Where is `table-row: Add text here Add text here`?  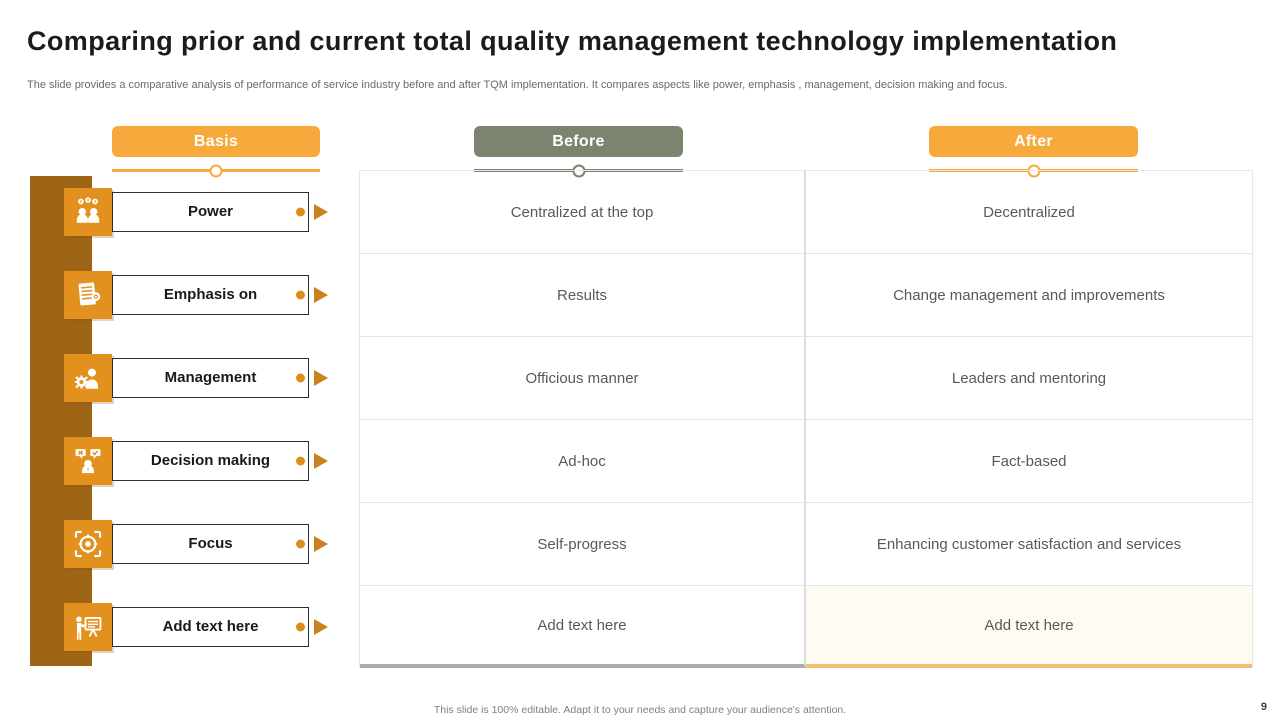 table-row: Add text here Add text here is located at coordinates (806, 627).